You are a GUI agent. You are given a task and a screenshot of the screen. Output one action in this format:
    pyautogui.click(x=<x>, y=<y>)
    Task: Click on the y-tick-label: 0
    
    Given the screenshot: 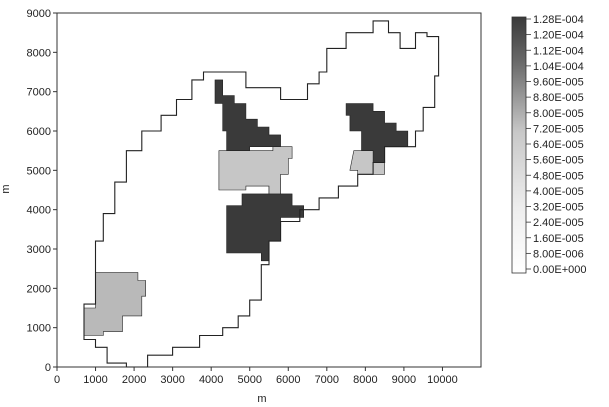 What is the action you would take?
    pyautogui.click(x=48, y=368)
    